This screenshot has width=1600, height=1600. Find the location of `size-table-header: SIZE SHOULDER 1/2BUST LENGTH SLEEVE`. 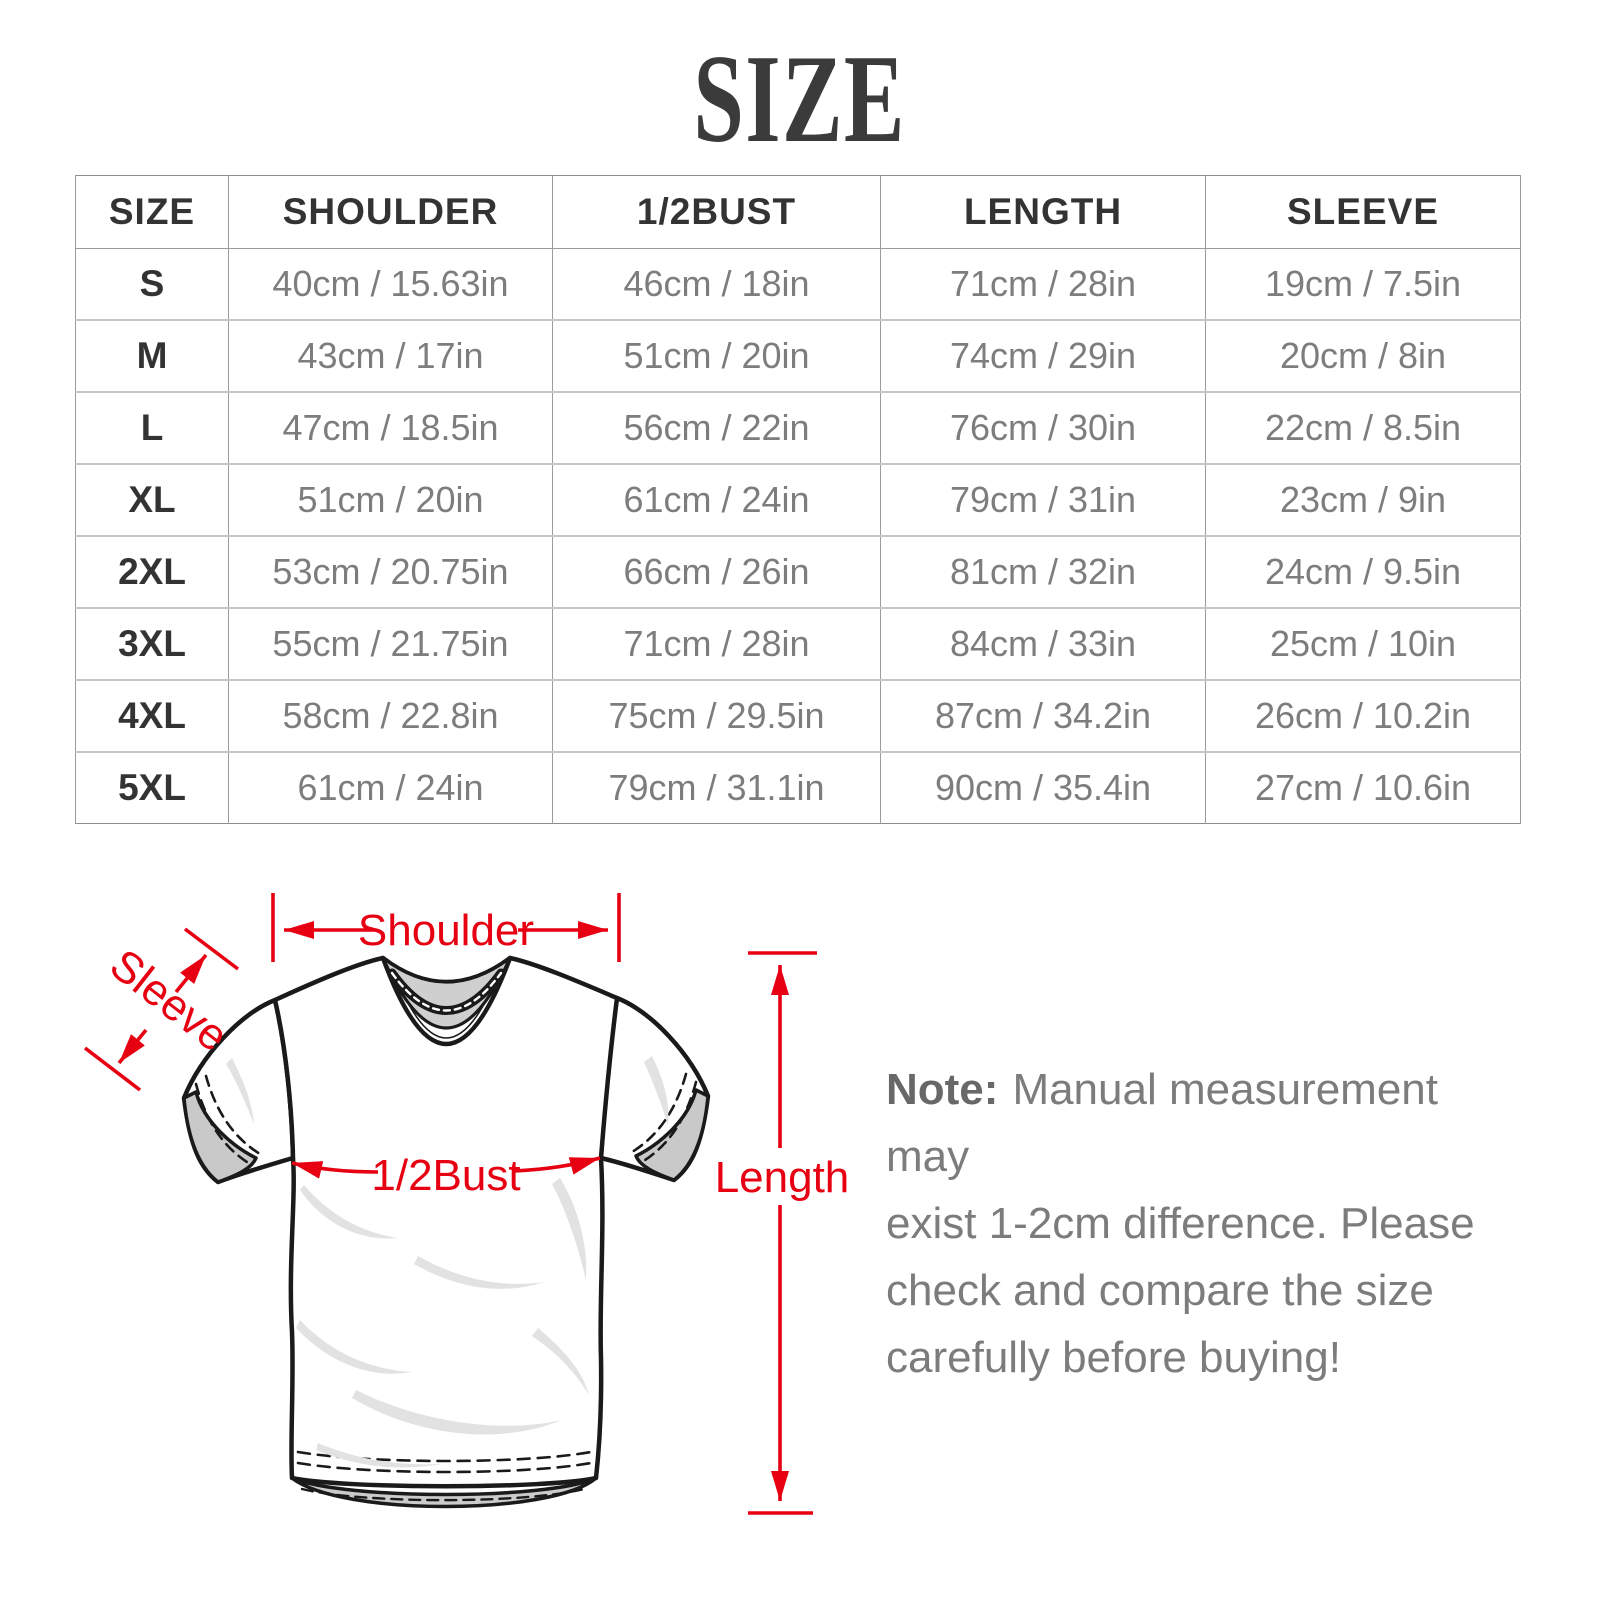

size-table-header: SIZE SHOULDER 1/2BUST LENGTH SLEEVE is located at coordinates (798, 212).